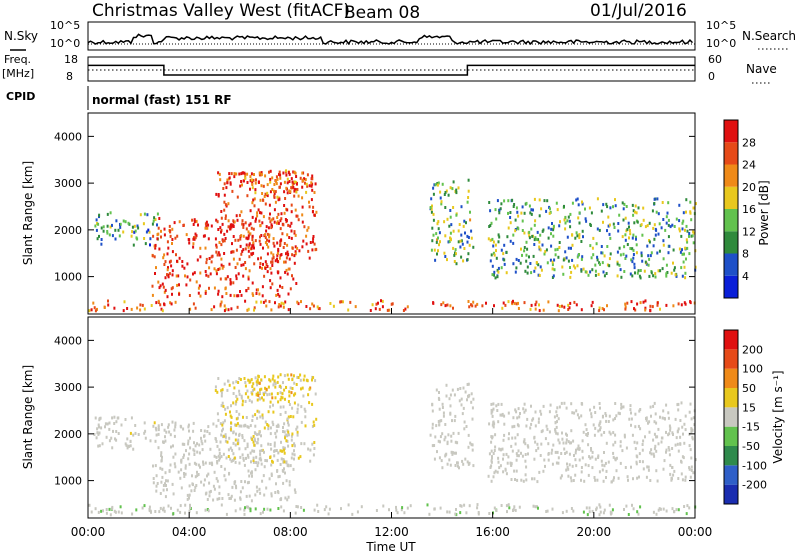 Image resolution: width=800 pixels, height=554 pixels. I want to click on colorbar-segment, so click(731, 175).